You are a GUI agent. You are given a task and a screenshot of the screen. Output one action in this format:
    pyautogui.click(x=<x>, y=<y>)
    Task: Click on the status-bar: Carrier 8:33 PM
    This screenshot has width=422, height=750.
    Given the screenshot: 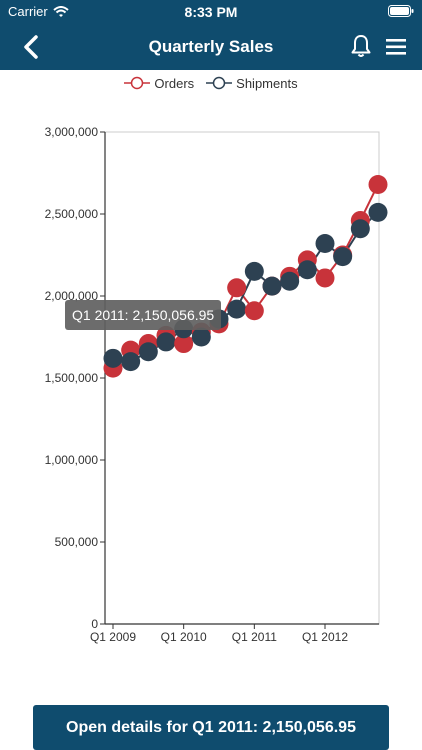 What is the action you would take?
    pyautogui.click(x=211, y=12)
    